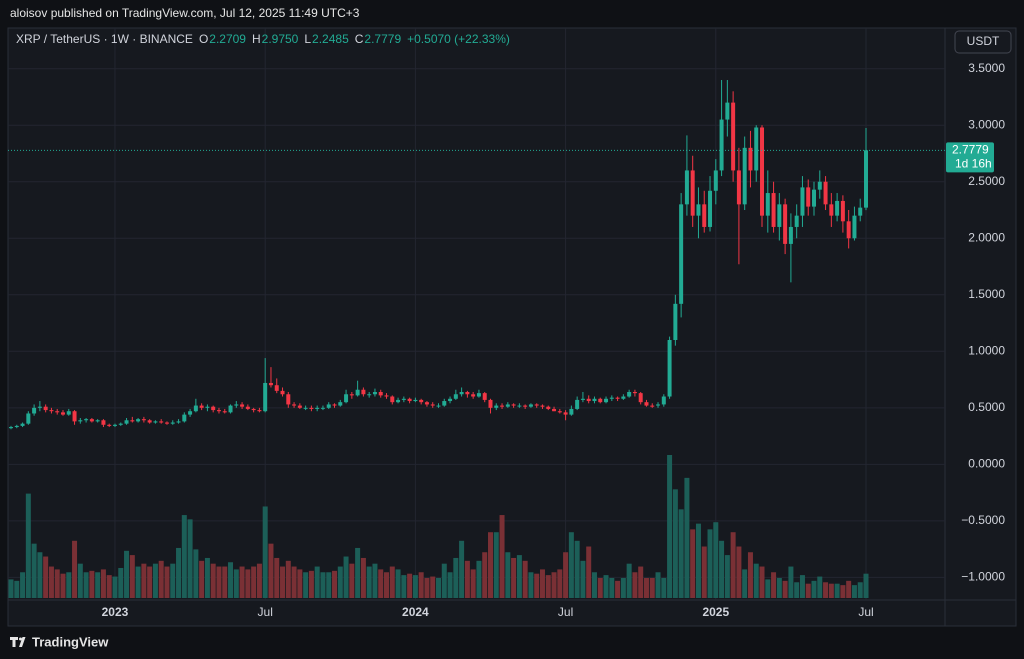 Image resolution: width=1024 pixels, height=659 pixels. What do you see at coordinates (256, 39) in the screenshot?
I see `ohlc-key: H` at bounding box center [256, 39].